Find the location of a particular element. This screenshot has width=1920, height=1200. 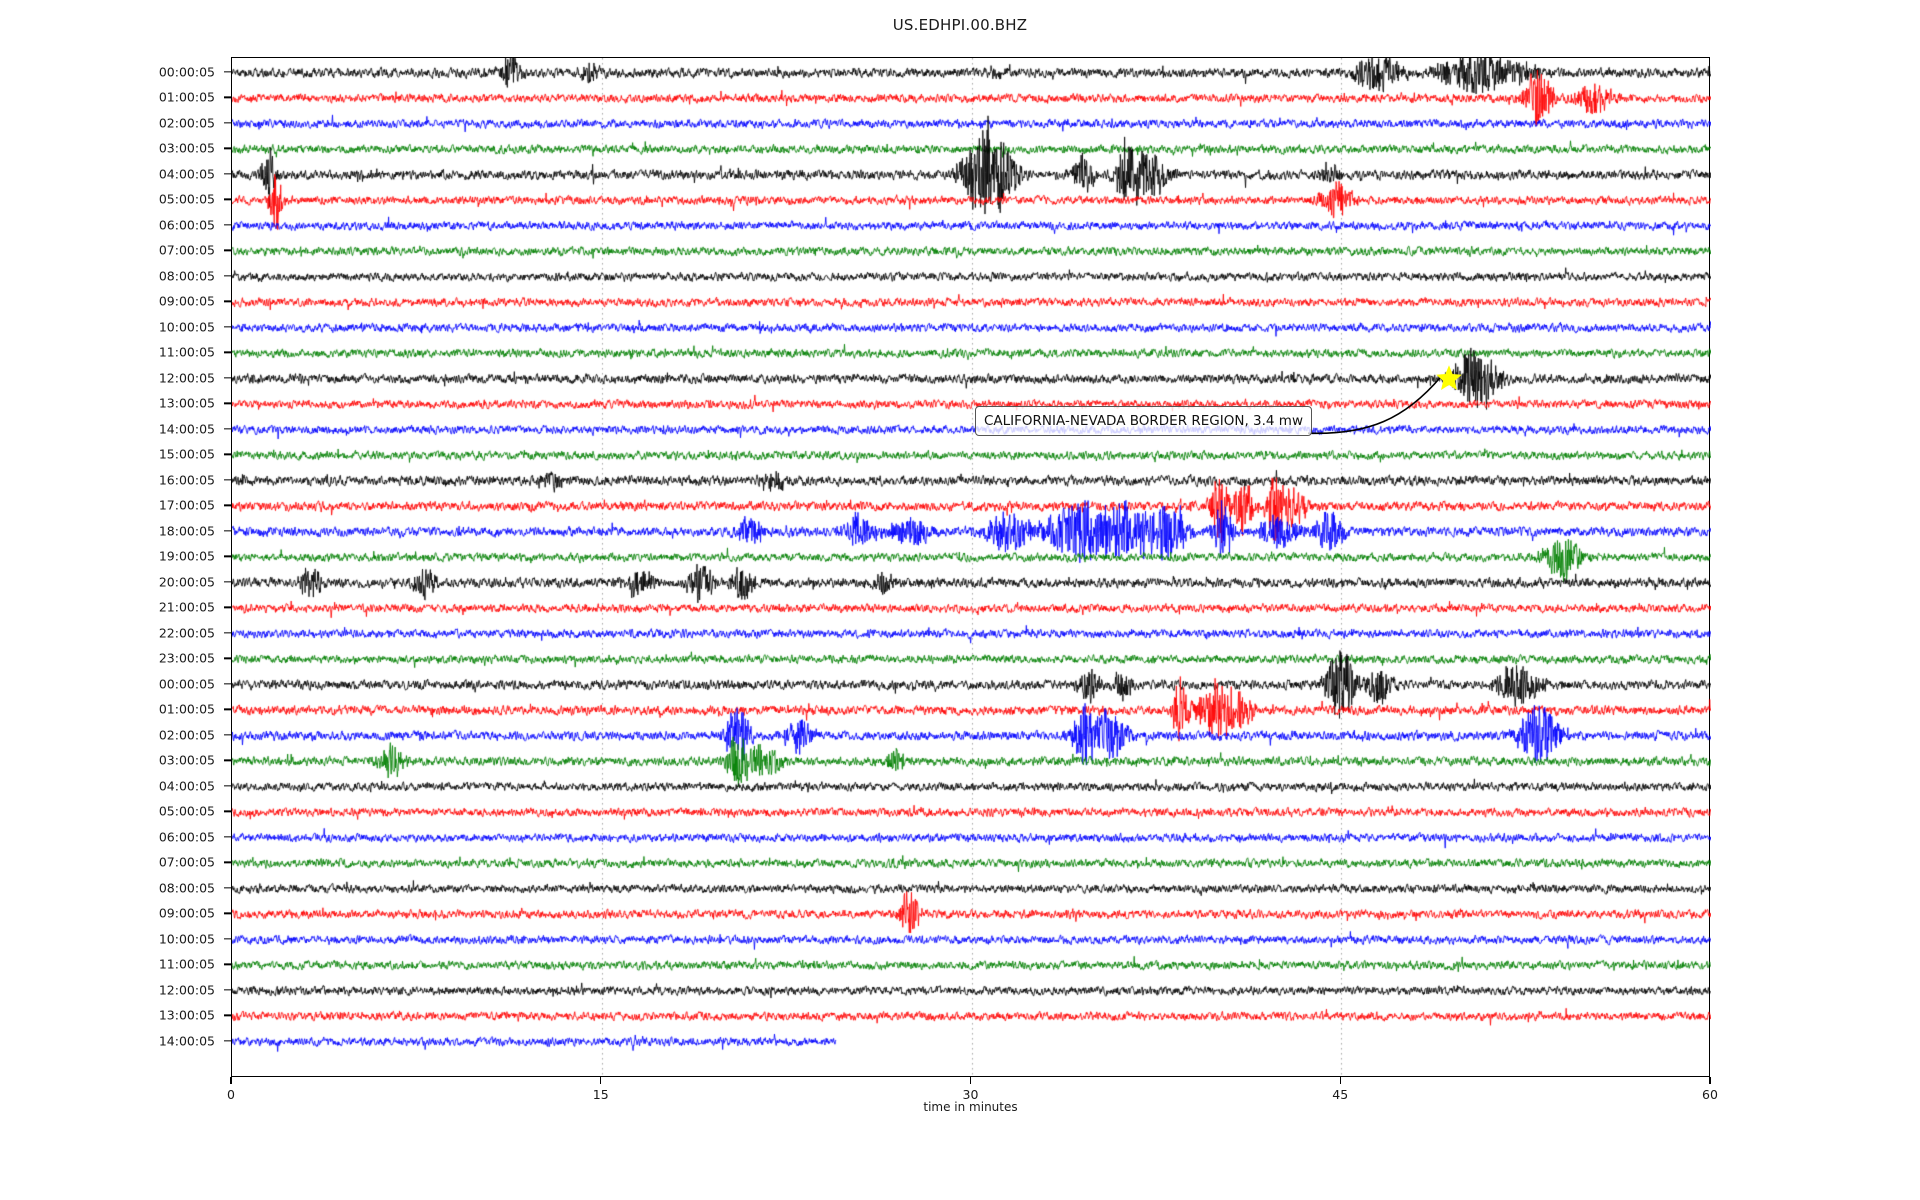

y-axis-tick-label: 17:00:05 is located at coordinates (186, 505).